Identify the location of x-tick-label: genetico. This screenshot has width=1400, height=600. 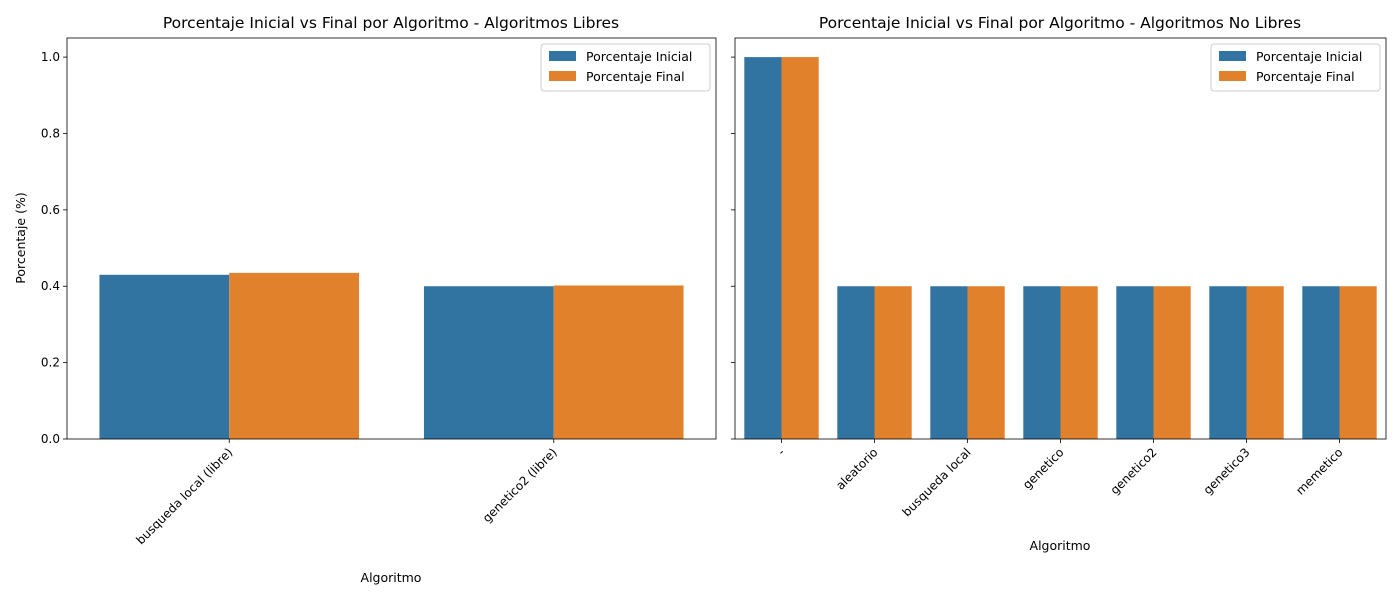
(1043, 468).